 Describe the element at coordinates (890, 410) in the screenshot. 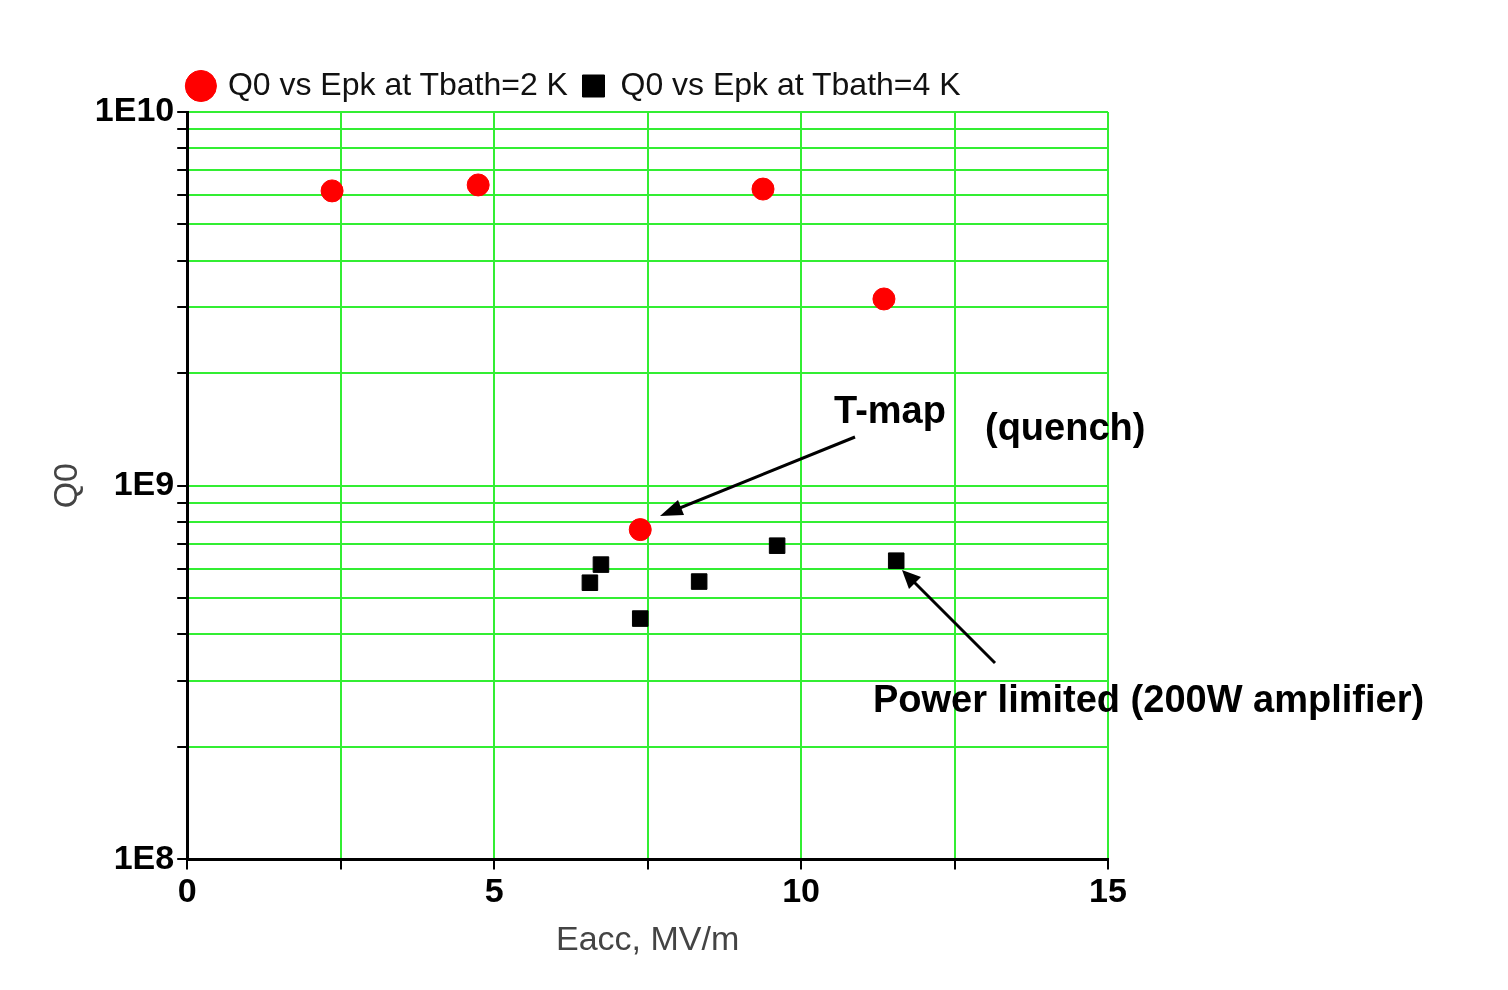

I see `annotation: T-map` at that location.